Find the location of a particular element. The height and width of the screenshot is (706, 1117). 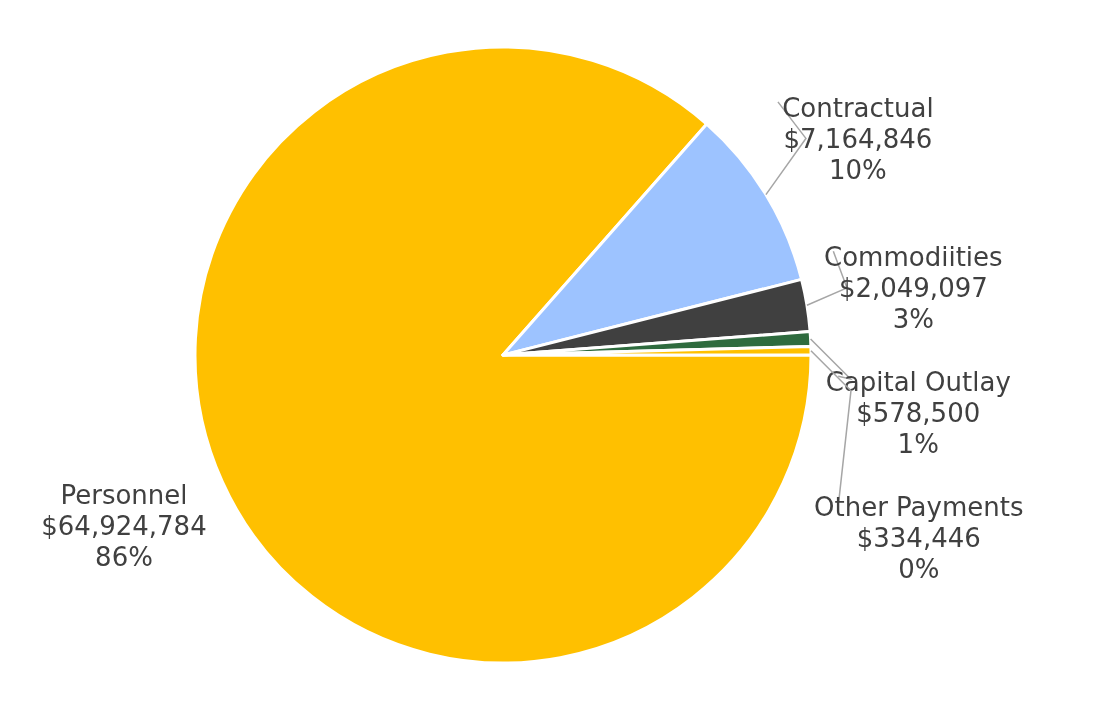

slice-label: Commodiities is located at coordinates (913, 257).